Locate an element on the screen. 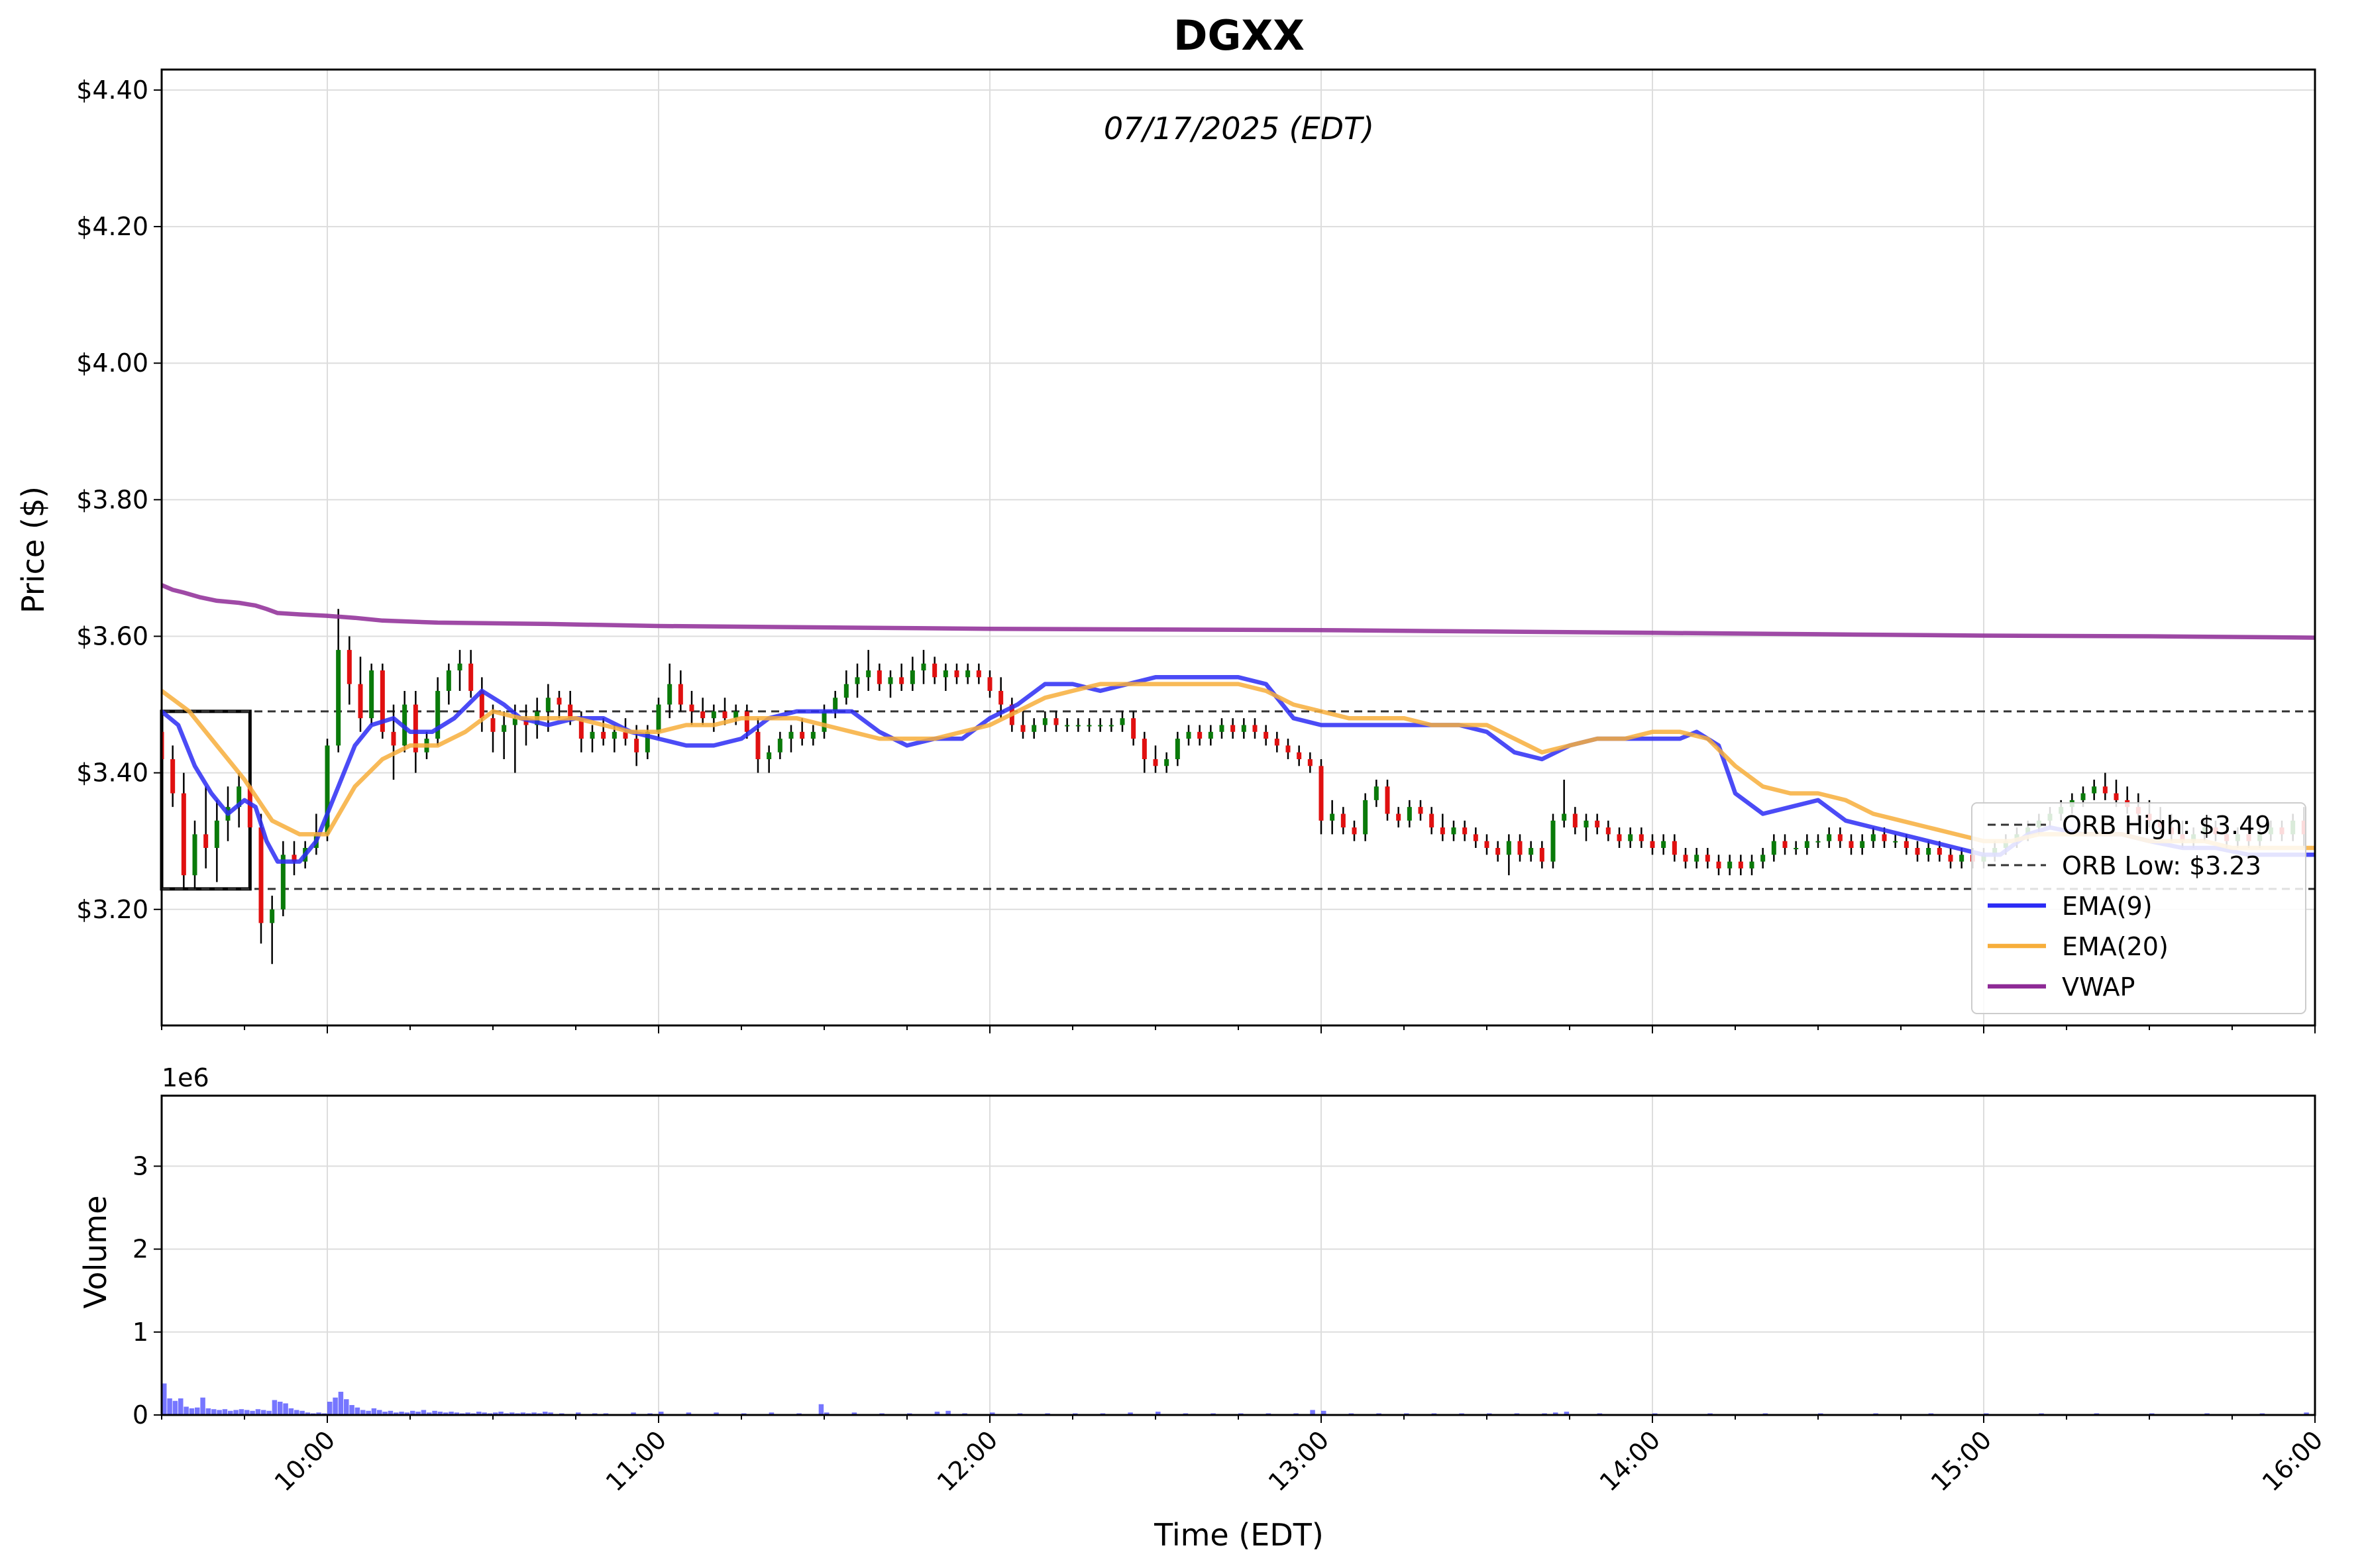  volume-tick-label: 3 is located at coordinates (140, 1165).